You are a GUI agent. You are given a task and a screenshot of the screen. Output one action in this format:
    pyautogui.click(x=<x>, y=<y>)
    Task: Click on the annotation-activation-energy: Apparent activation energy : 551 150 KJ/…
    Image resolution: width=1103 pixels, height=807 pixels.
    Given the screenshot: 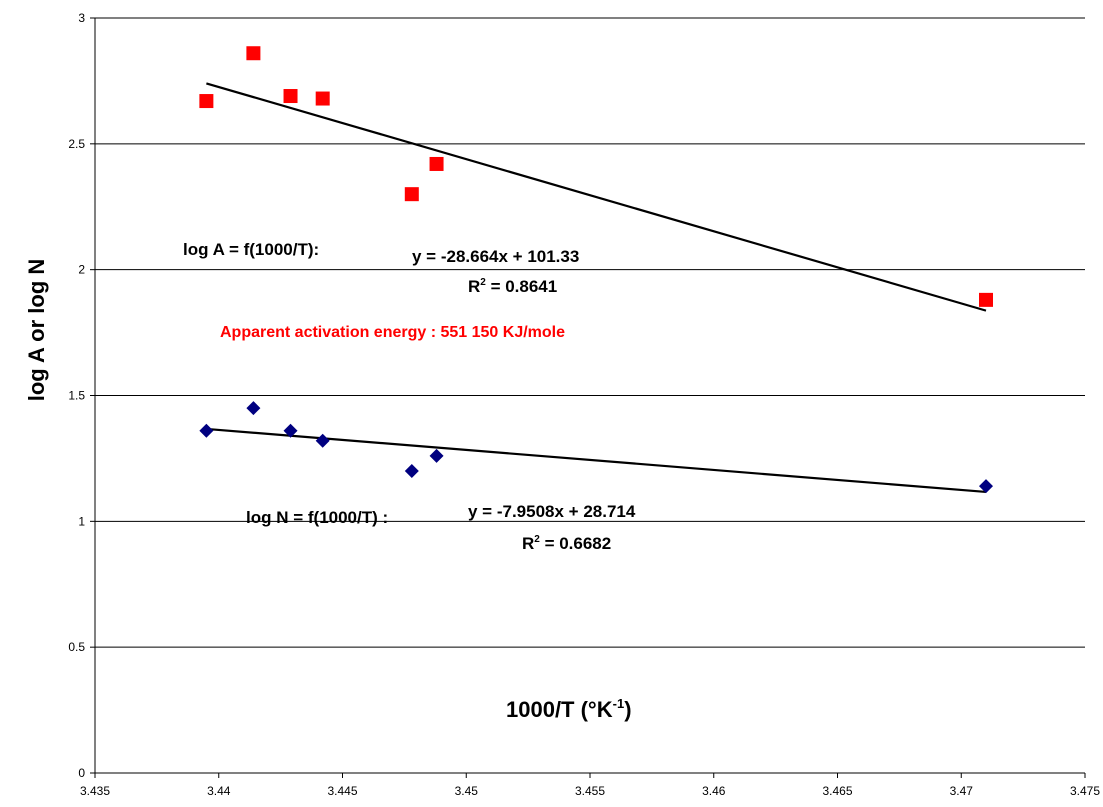 What is the action you would take?
    pyautogui.click(x=392, y=332)
    